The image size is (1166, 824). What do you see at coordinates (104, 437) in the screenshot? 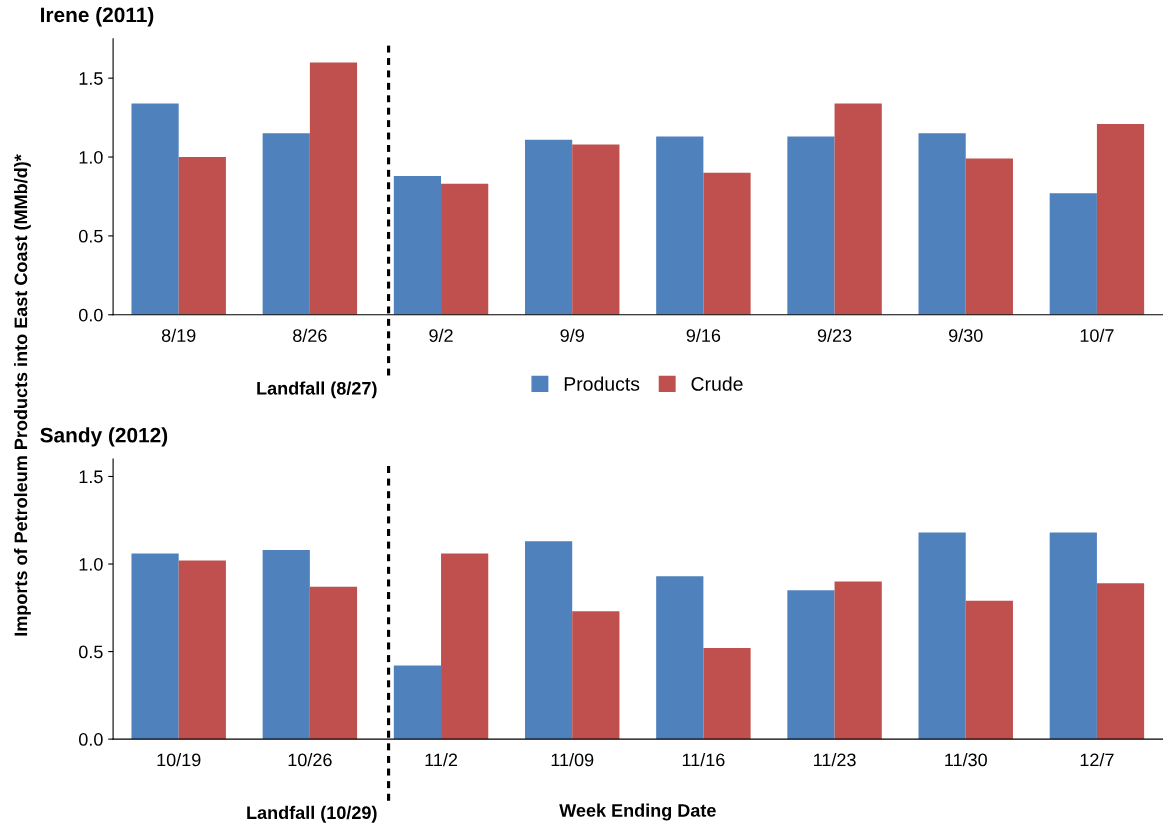
I see `chart-title: Sandy (2012)` at bounding box center [104, 437].